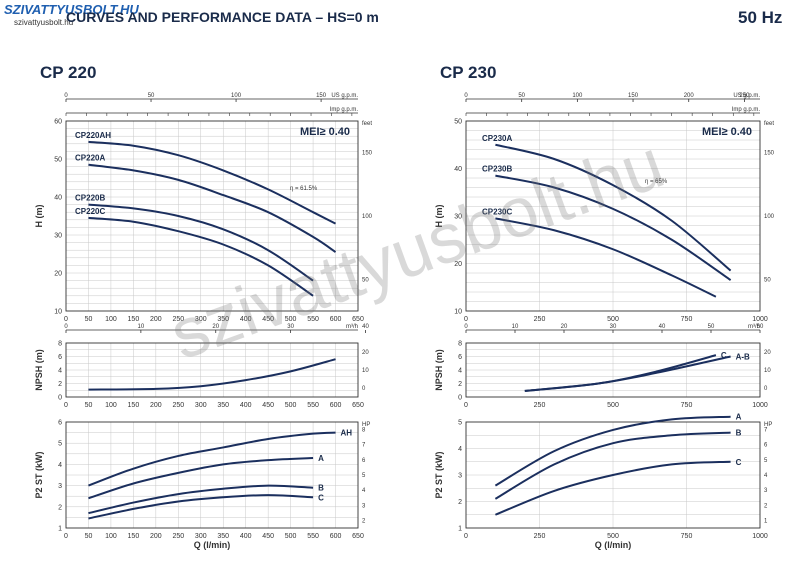  What do you see at coordinates (60, 371) in the screenshot?
I see `npsh-y-tick-label: 4` at bounding box center [60, 371].